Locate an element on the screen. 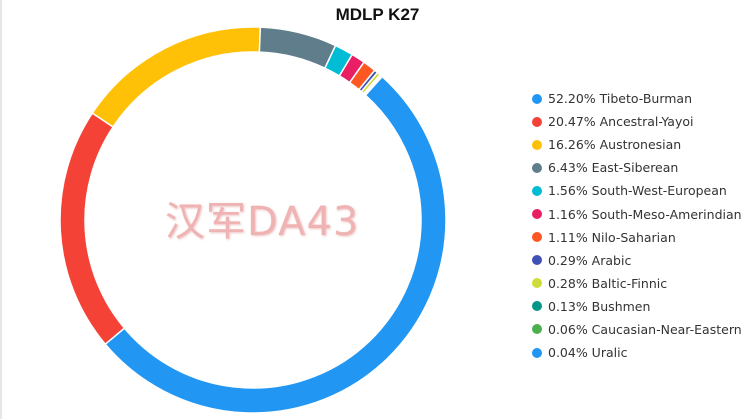  legend-item-bushmen: 0.13% Bushmen is located at coordinates (642, 306).